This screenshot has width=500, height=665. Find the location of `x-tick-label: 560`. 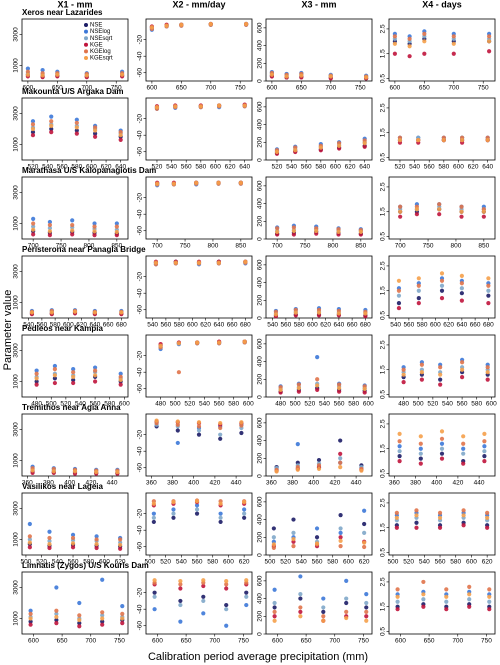

x-tick-label: 560 is located at coordinates (41, 325).